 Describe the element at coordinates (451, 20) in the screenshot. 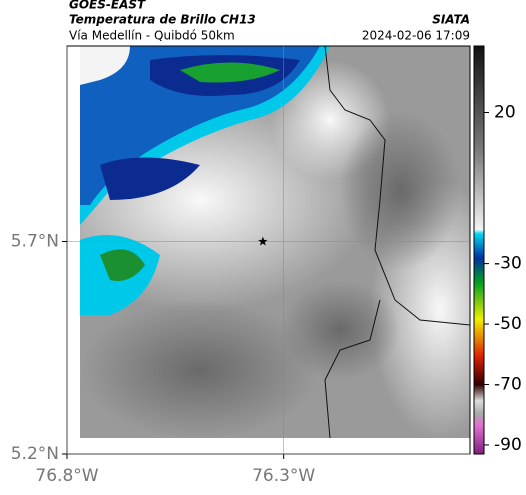

I see `source: SIATA` at that location.